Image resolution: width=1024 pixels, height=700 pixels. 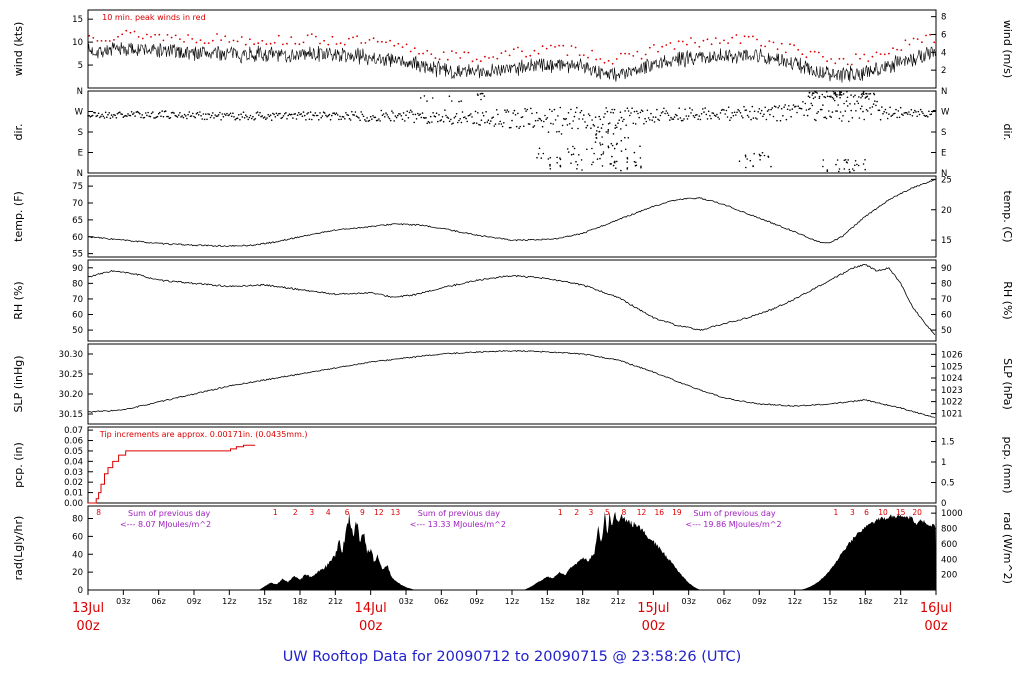 I want to click on svg-text: 15Jul, so click(x=653, y=608).